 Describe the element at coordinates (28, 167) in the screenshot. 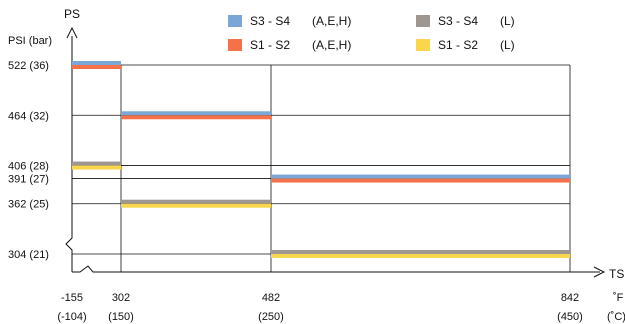

I see `y-tick-label: 406 (28)` at that location.